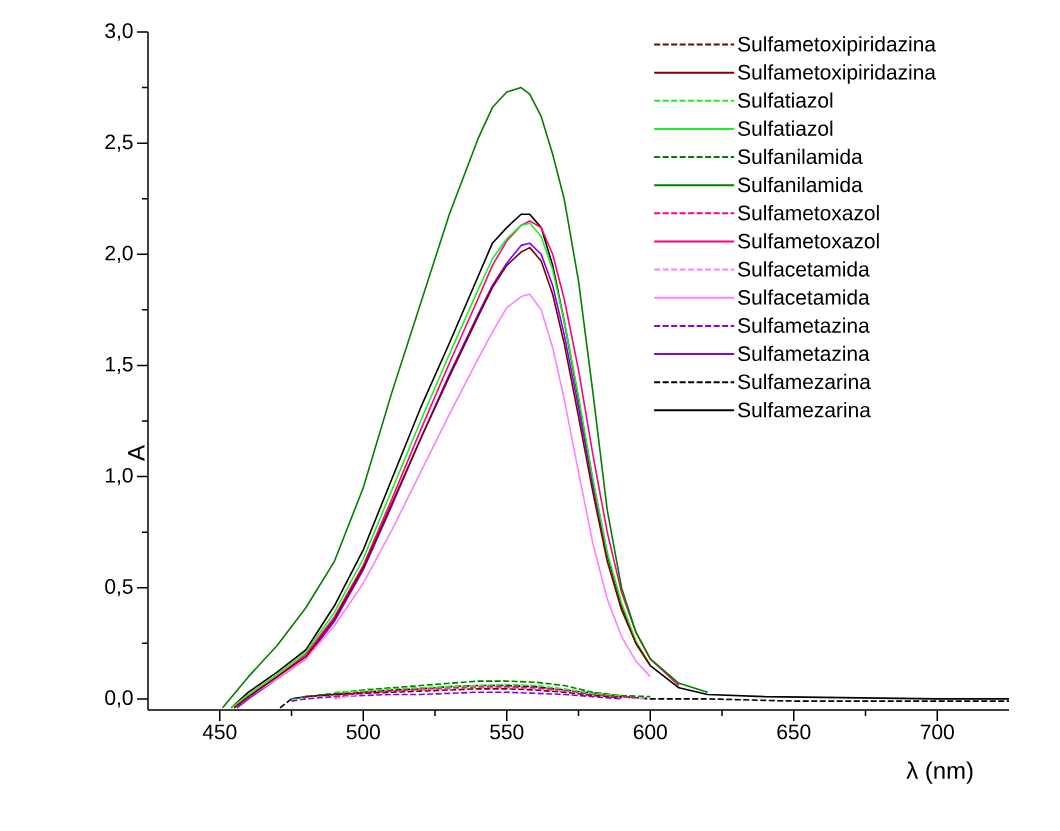 This screenshot has height=831, width=1060. What do you see at coordinates (119, 32) in the screenshot?
I see `y-tick-label: 3,0` at bounding box center [119, 32].